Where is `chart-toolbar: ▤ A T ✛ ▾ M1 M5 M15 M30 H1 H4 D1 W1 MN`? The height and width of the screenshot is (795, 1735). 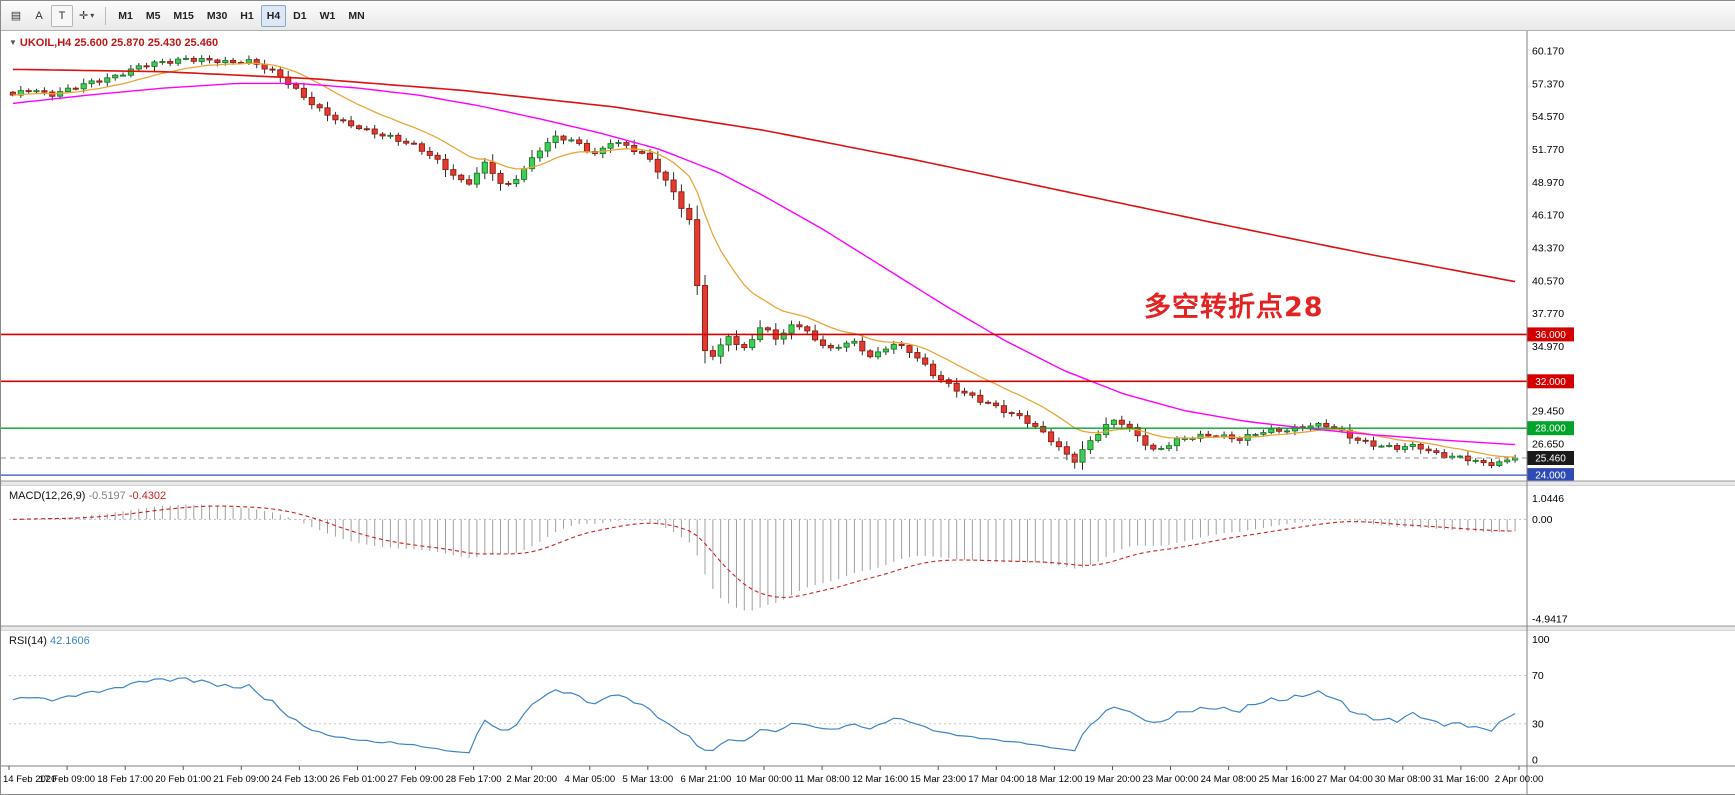 chart-toolbar: ▤ A T ✛ ▾ M1 M5 M15 M30 H1 H4 D1 W1 MN is located at coordinates (868, 16).